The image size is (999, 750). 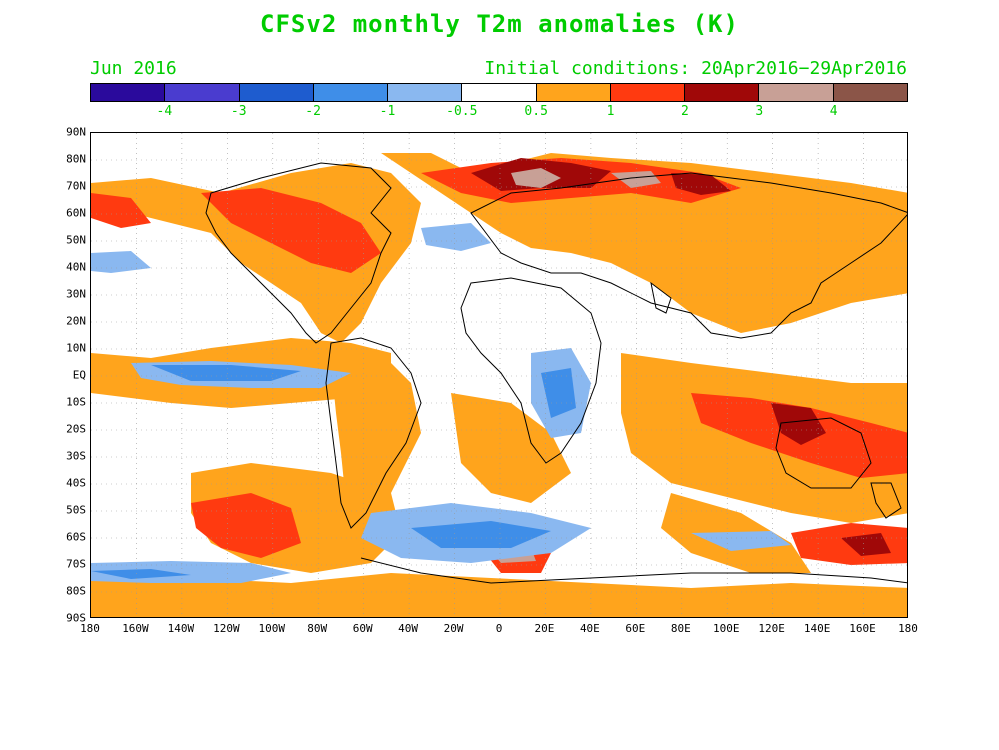 What do you see at coordinates (759, 111) in the screenshot?
I see `colorbar-tick-label: 3` at bounding box center [759, 111].